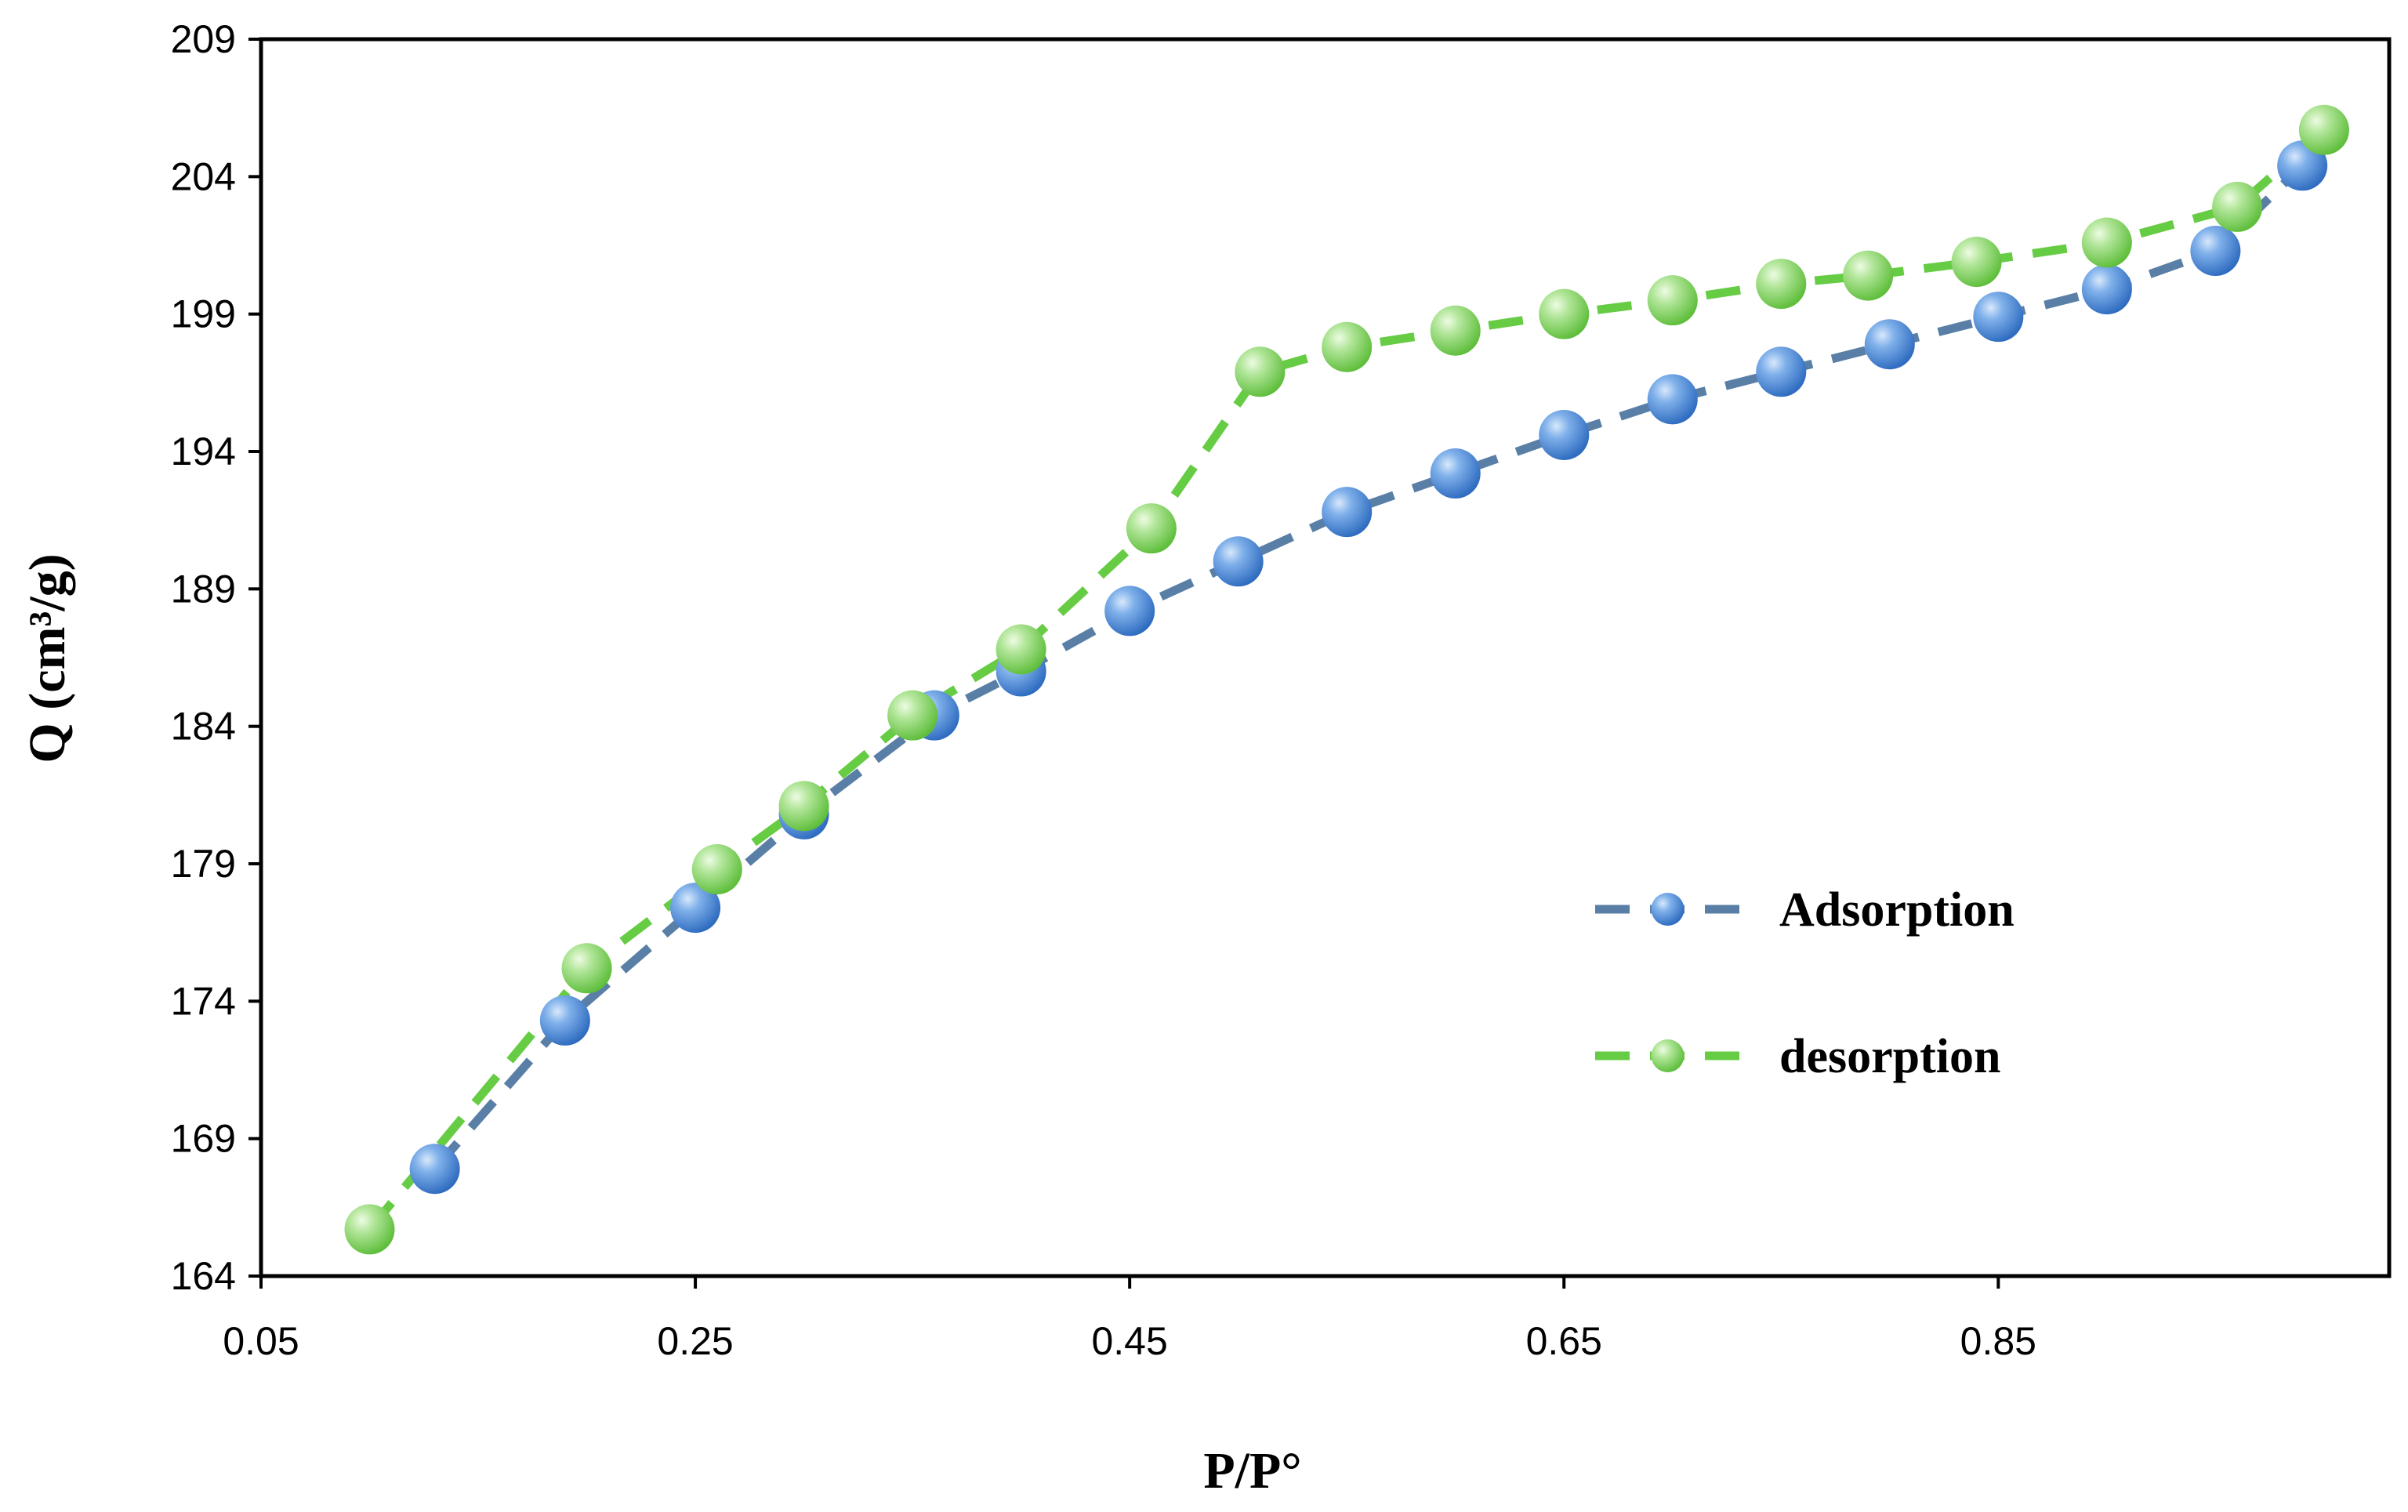  Describe the element at coordinates (203, 864) in the screenshot. I see `y-tick-label: 179` at that location.